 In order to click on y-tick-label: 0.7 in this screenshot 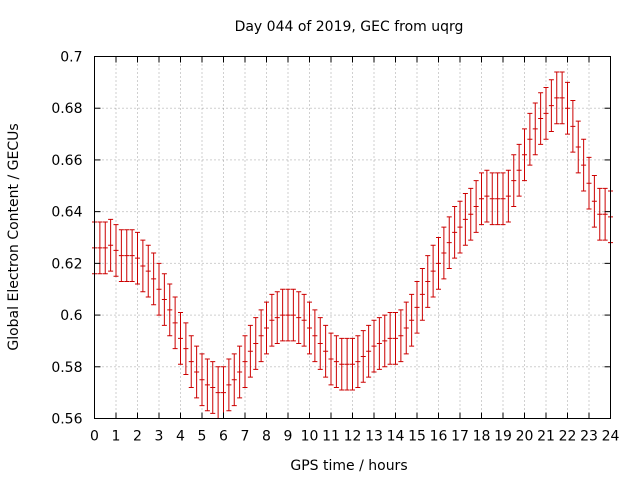, I will do `click(71, 58)`.